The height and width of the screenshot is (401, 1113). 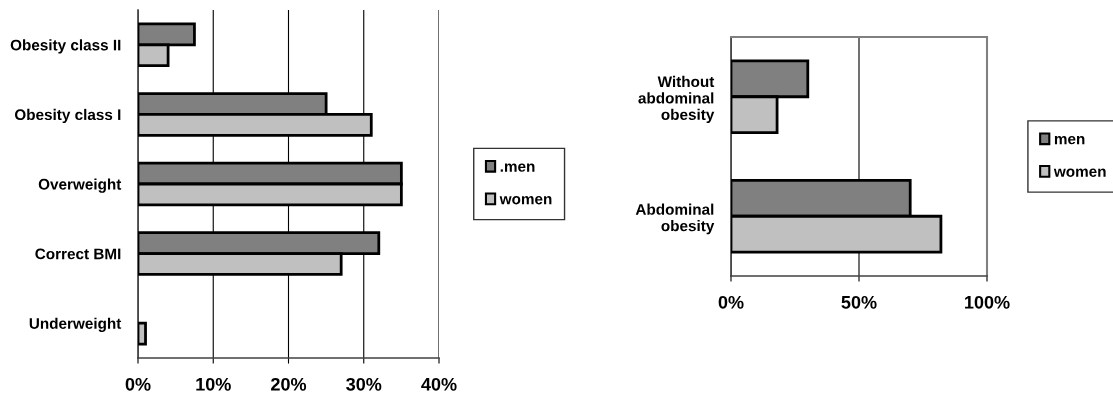 What do you see at coordinates (80, 185) in the screenshot?
I see `y-tick-label: Overweight` at bounding box center [80, 185].